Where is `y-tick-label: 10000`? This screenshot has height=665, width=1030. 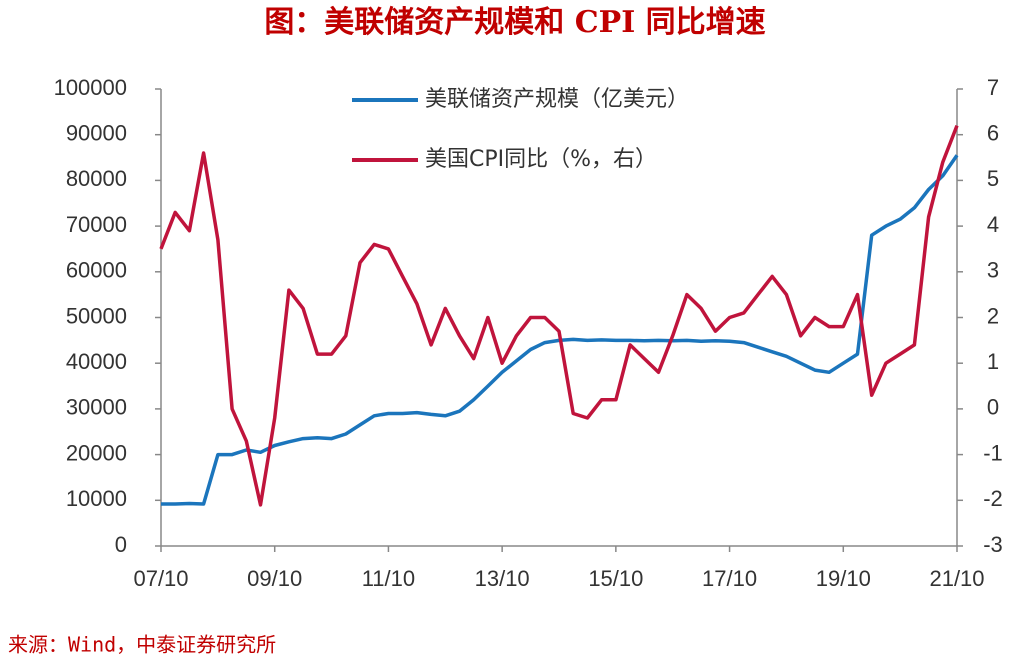
y-tick-label: 10000 is located at coordinates (96, 498).